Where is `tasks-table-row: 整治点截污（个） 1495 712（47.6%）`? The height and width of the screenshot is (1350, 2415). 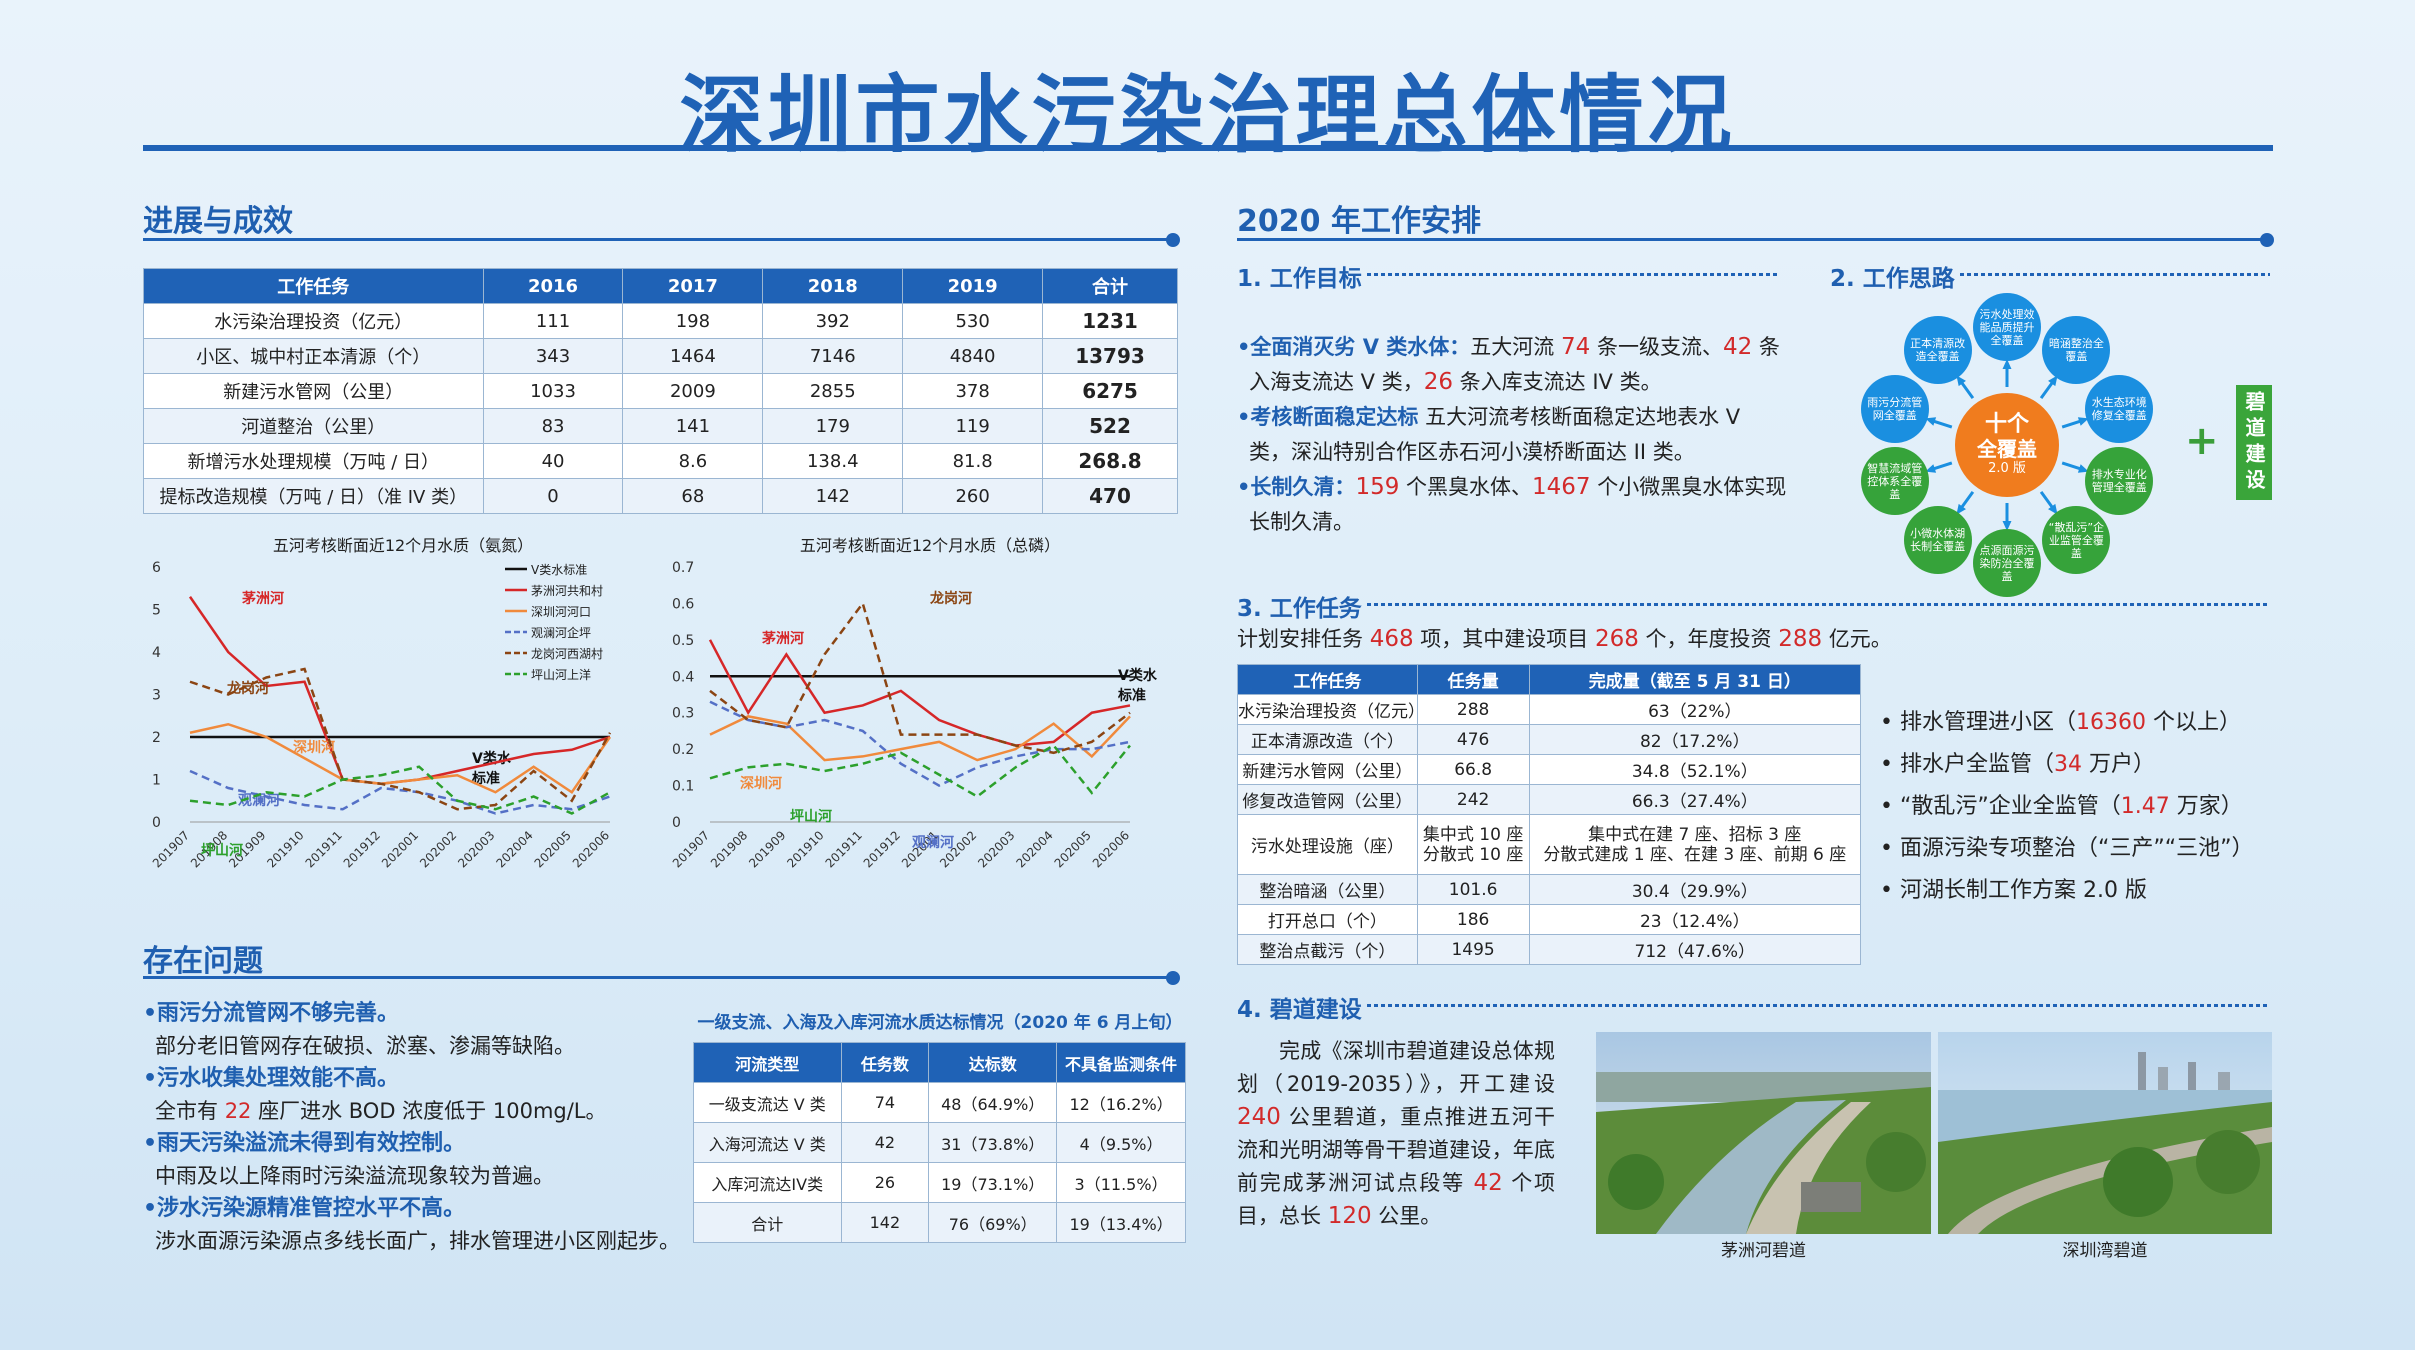
tasks-table-row: 整治点截污（个） 1495 712（47.6%） is located at coordinates (1549, 950).